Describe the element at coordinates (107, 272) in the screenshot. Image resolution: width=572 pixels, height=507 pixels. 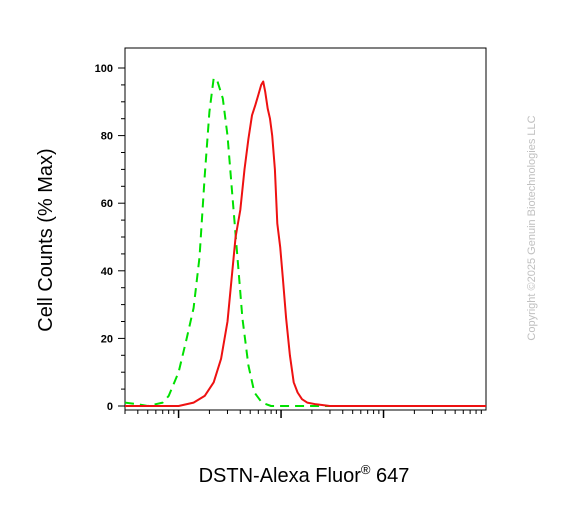
I see `y-tick-label: 40` at that location.